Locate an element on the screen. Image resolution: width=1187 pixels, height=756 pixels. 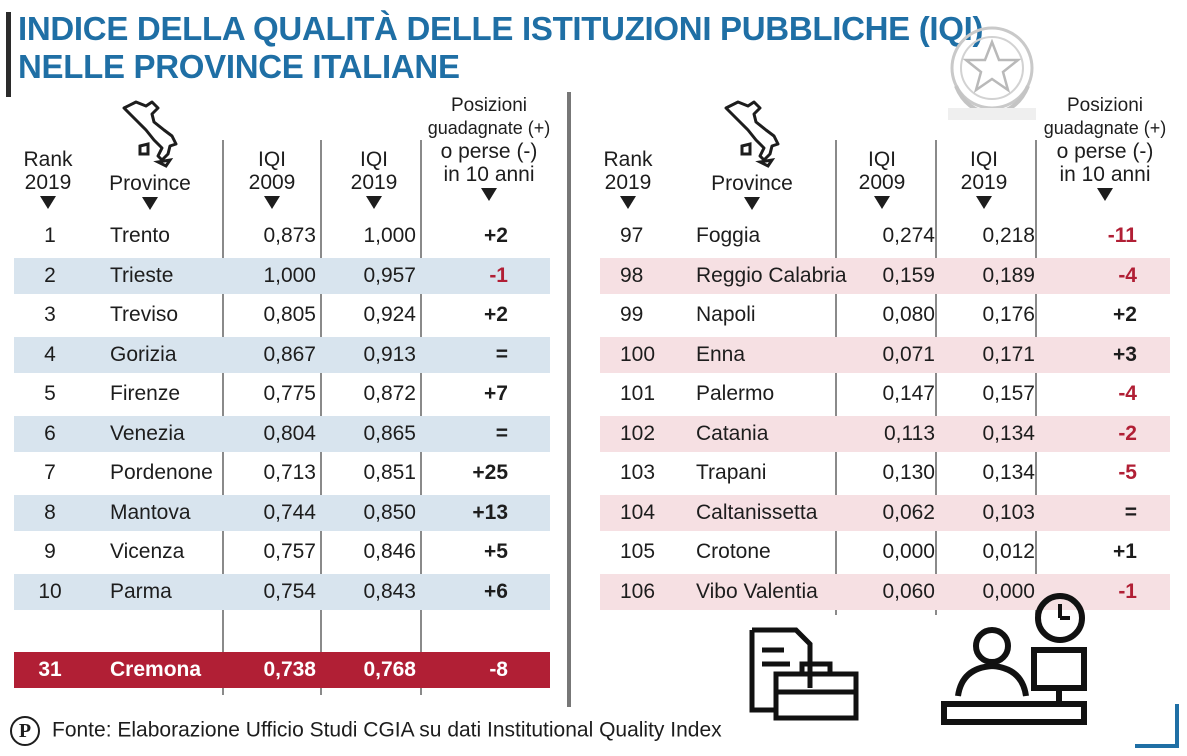
rank-cell: 9 is located at coordinates (50, 551).